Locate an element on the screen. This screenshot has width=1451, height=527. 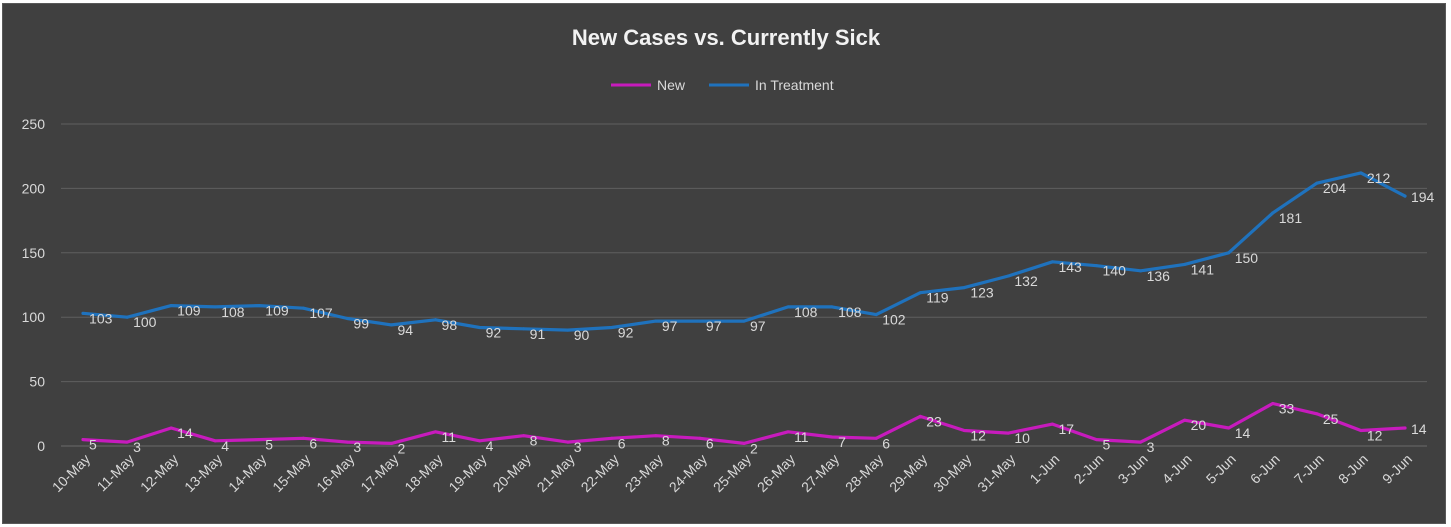
x-tick-label: 5-Jun is located at coordinates (1221, 469).